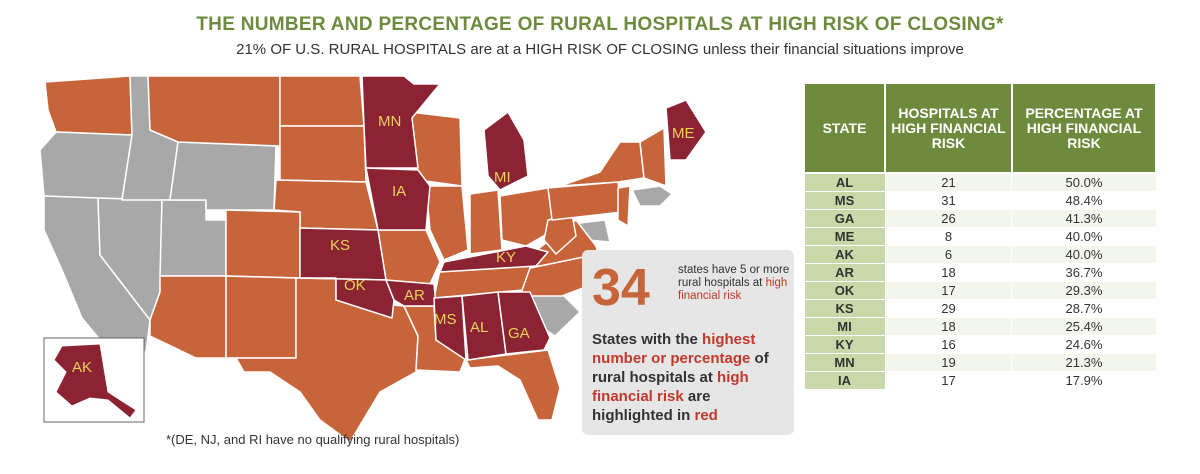 This screenshot has width=1200, height=474. I want to click on state-ak, so click(95, 381).